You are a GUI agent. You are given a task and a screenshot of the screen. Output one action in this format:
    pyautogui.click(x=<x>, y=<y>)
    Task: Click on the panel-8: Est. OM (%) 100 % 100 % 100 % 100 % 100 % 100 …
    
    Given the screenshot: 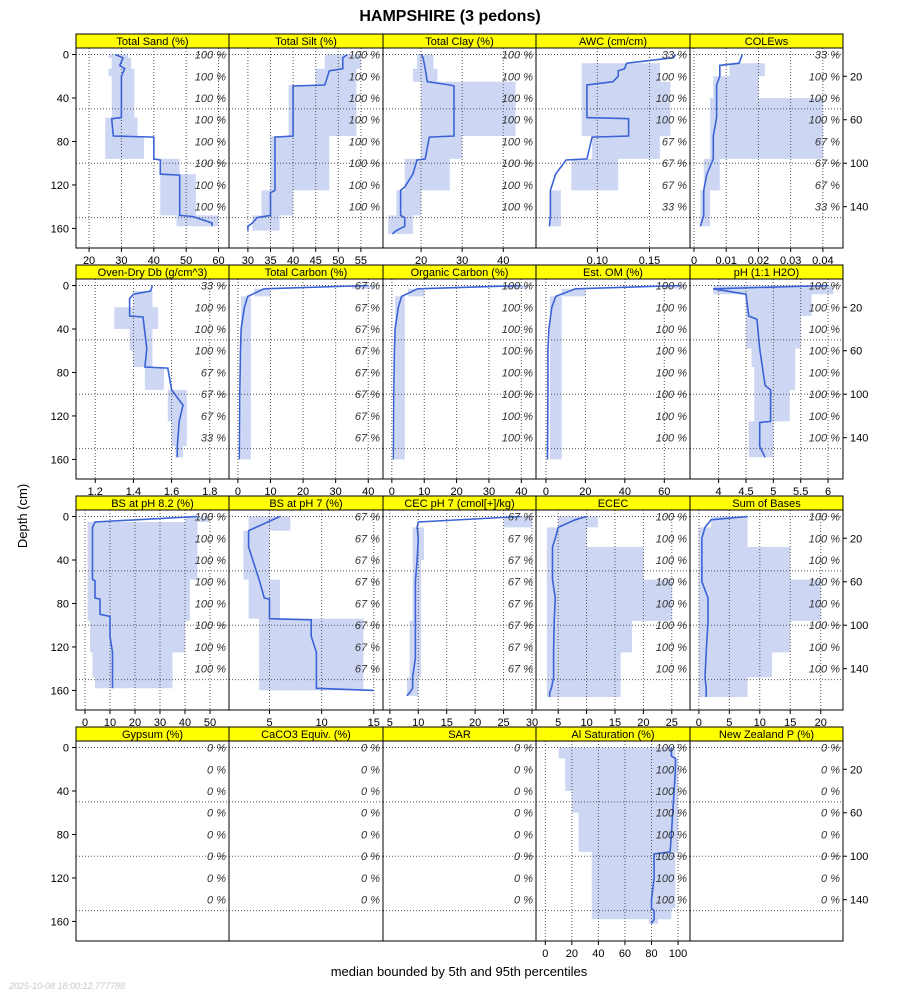 What is the action you would take?
    pyautogui.click(x=613, y=381)
    